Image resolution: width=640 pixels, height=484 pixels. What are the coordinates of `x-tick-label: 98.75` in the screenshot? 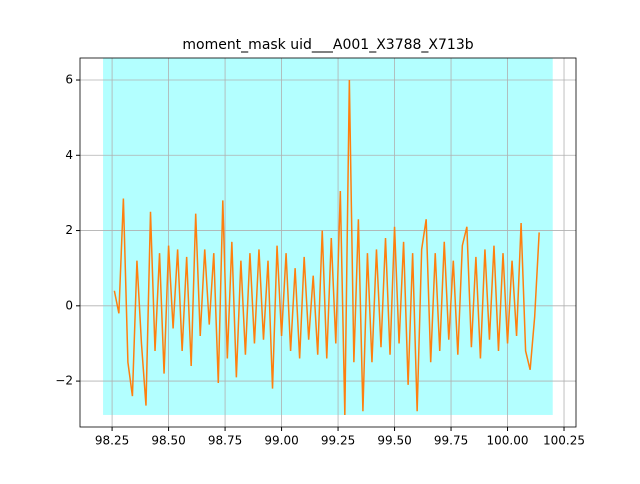 It's located at (225, 441).